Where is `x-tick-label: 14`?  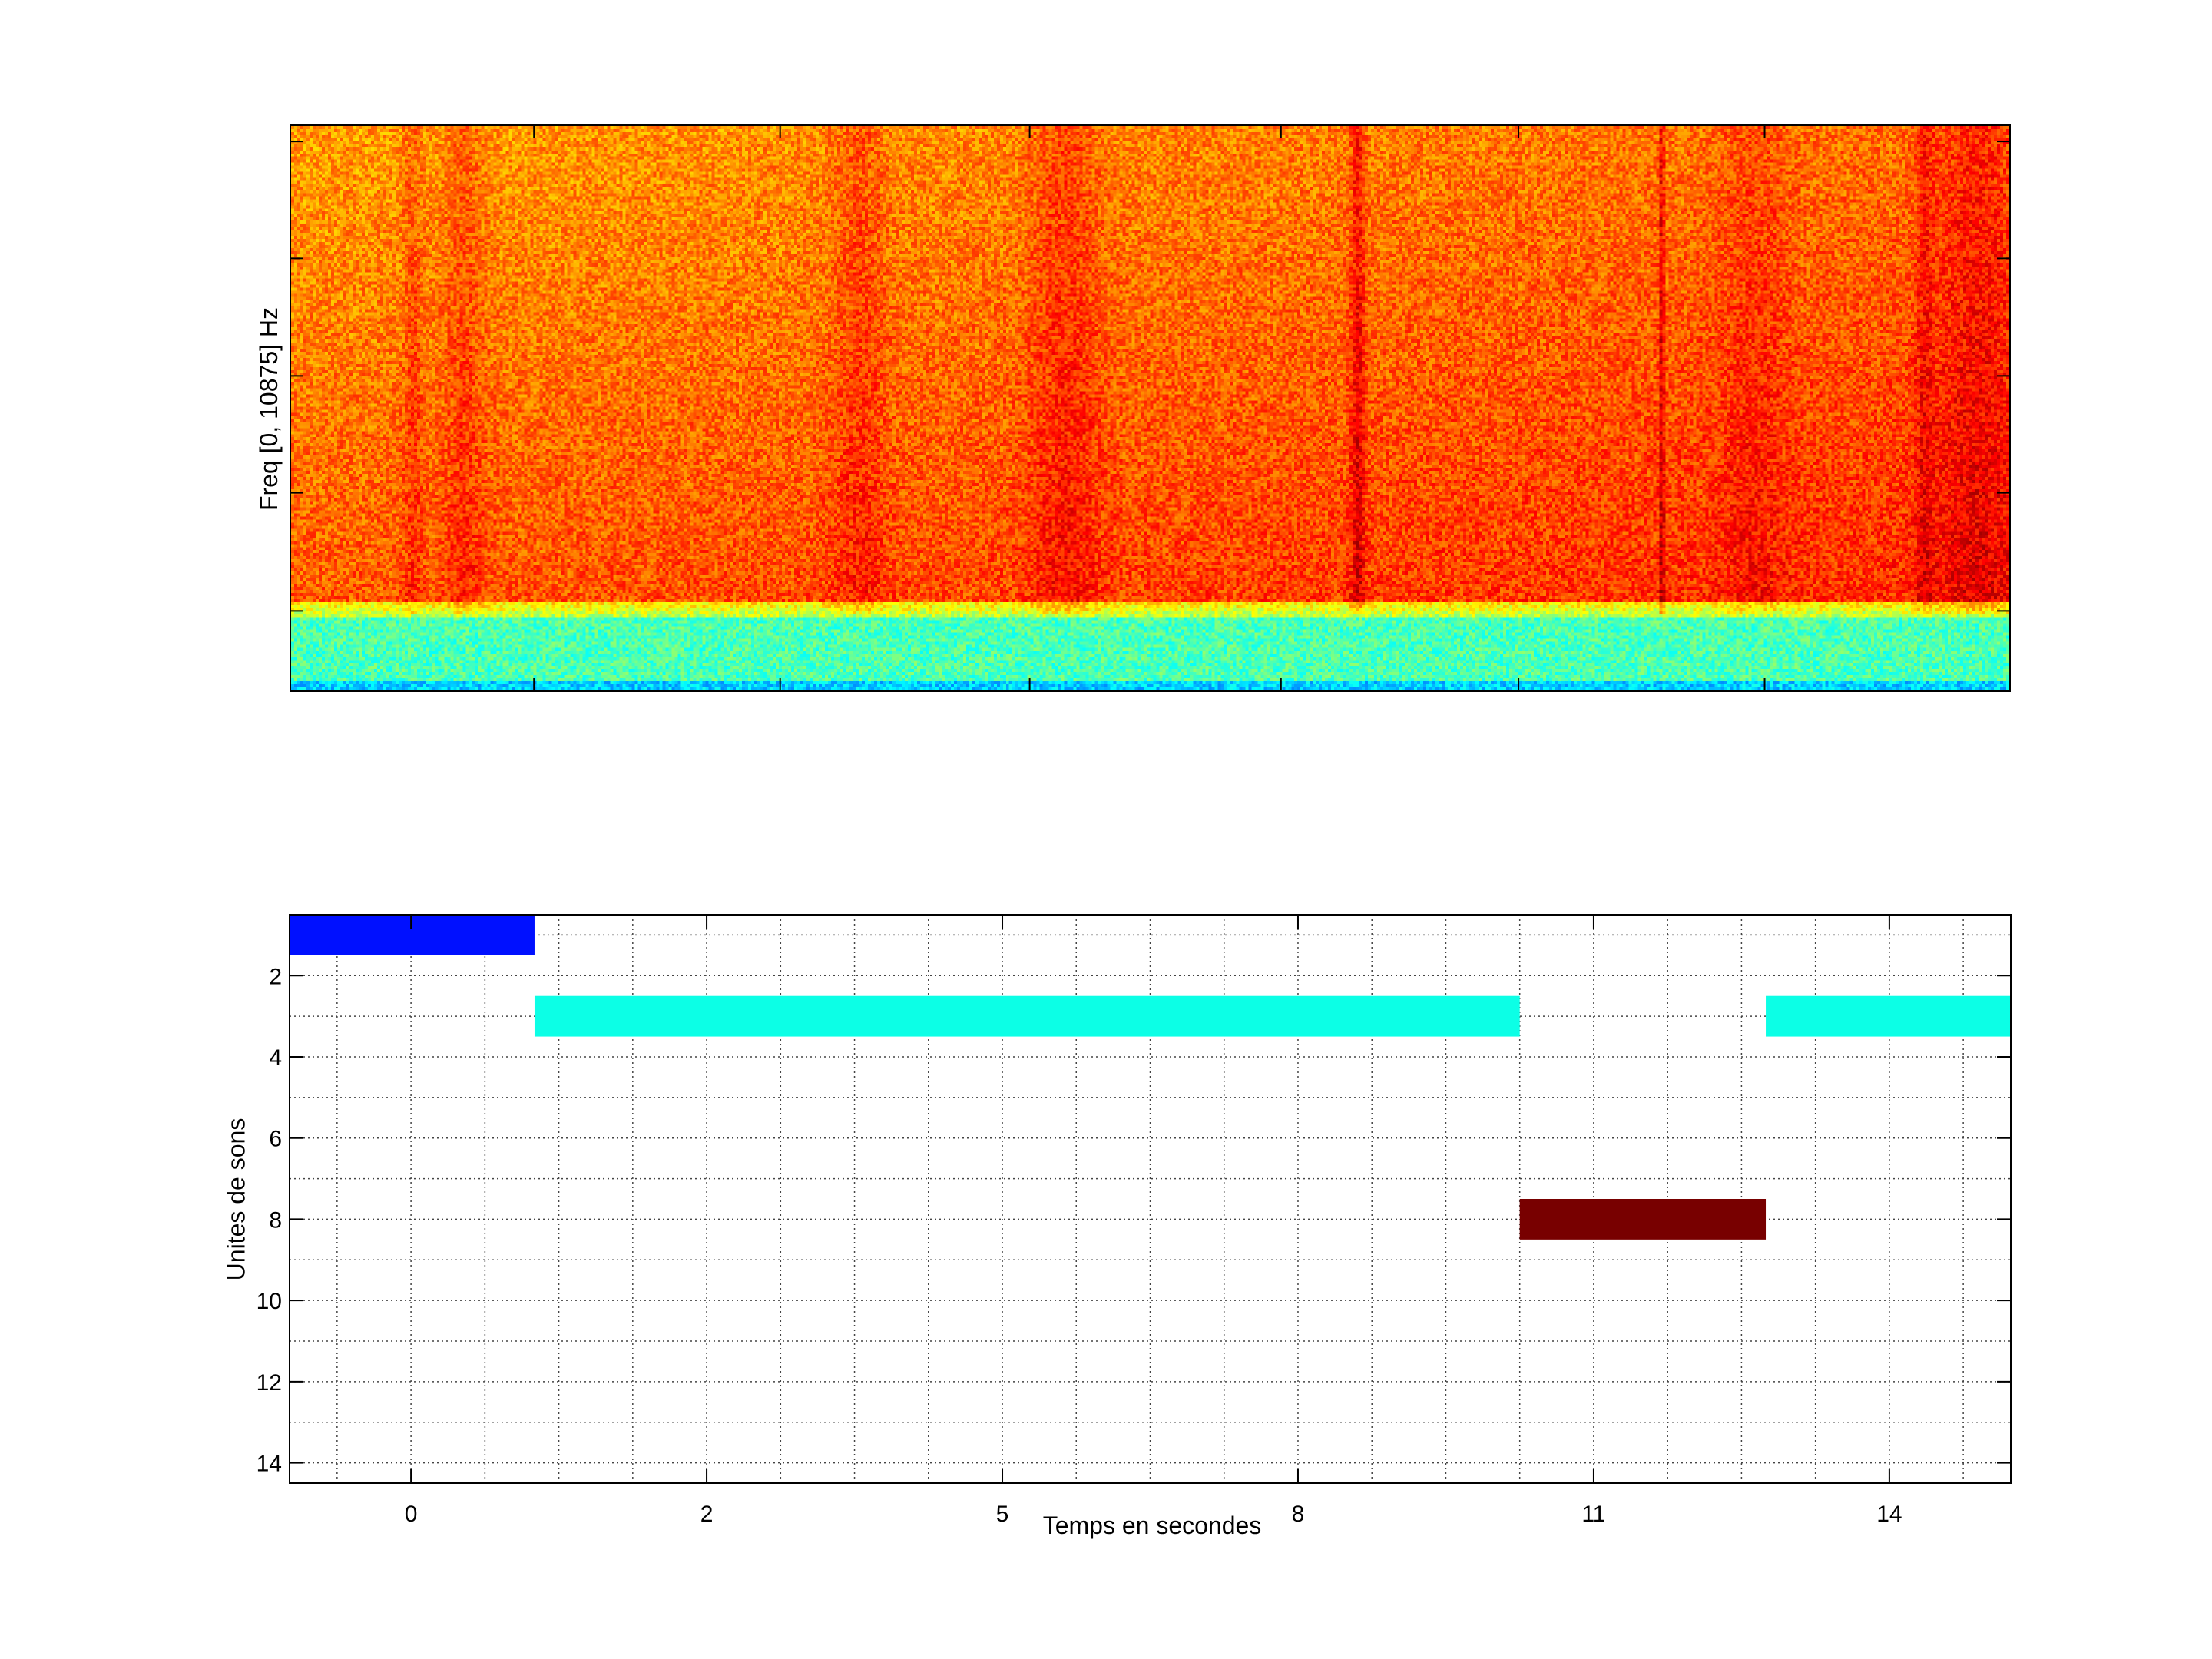 x-tick-label: 14 is located at coordinates (1889, 1514).